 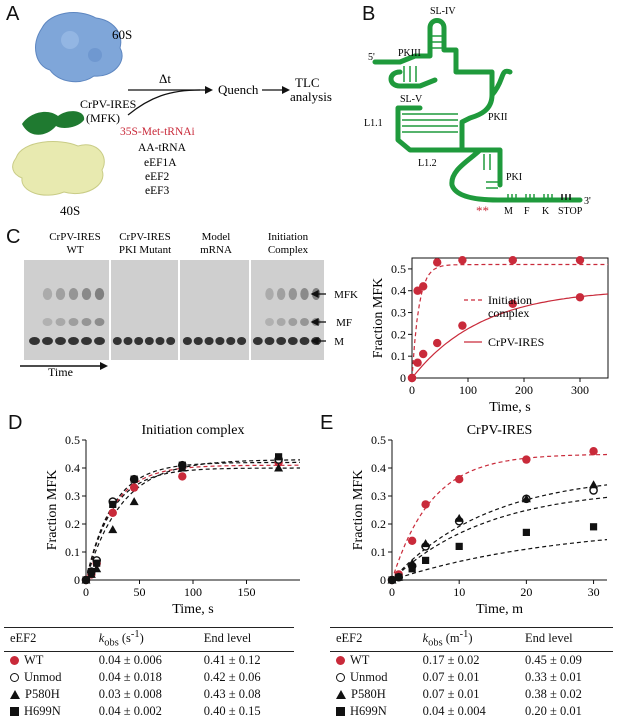 What do you see at coordinates (75, 237) in the screenshot?
I see `lane-label-wt-1: CrPV-IRES` at bounding box center [75, 237].